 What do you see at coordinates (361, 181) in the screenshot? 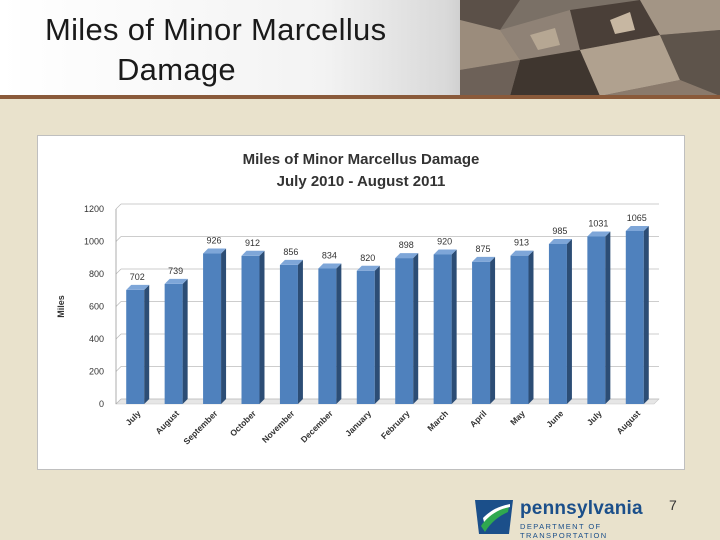
I see `chart-subtitle: July 2010 - August 2011` at bounding box center [361, 181].